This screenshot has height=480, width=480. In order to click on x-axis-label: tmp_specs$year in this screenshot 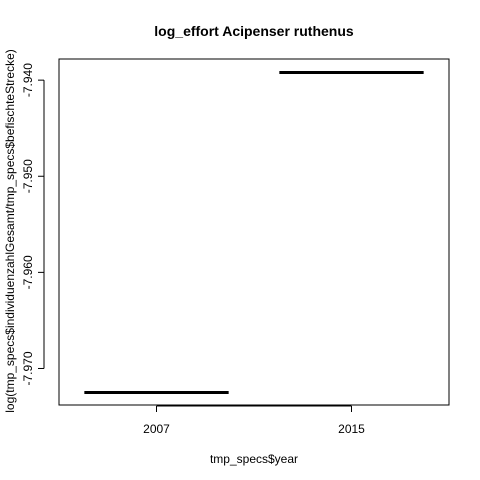, I will do `click(254, 459)`.